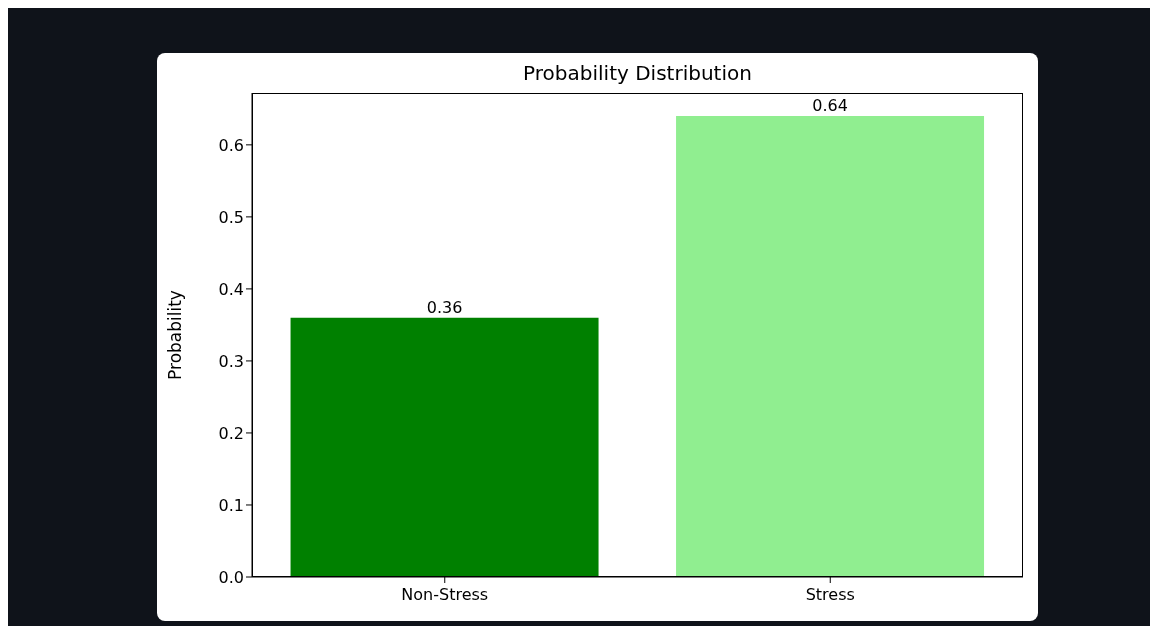 This screenshot has height=626, width=1158. What do you see at coordinates (445, 595) in the screenshot?
I see `x-tick-label: Non-Stress` at bounding box center [445, 595].